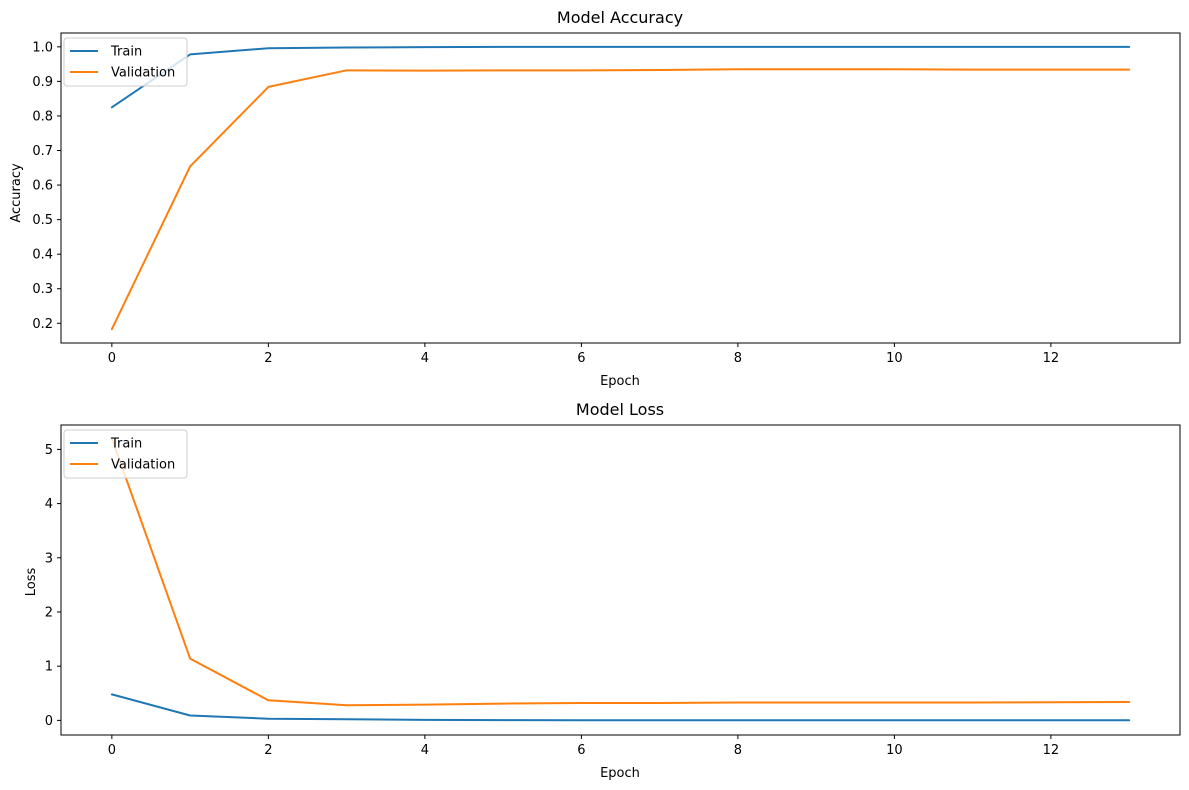 The image size is (1189, 790). What do you see at coordinates (42, 47) in the screenshot?
I see `accuracy-y-tick-label: 1.0` at bounding box center [42, 47].